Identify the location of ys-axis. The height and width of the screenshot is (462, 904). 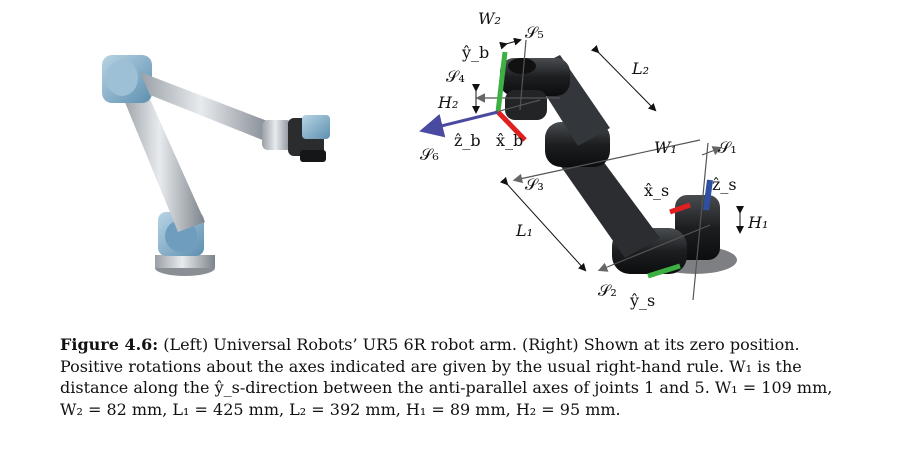
(664, 271).